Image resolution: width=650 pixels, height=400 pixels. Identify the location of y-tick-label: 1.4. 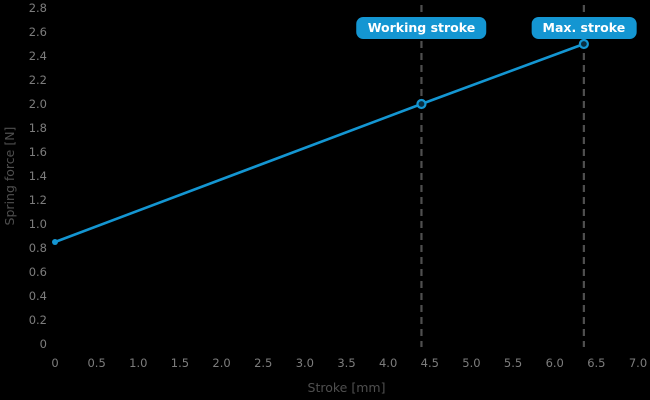
(38, 176).